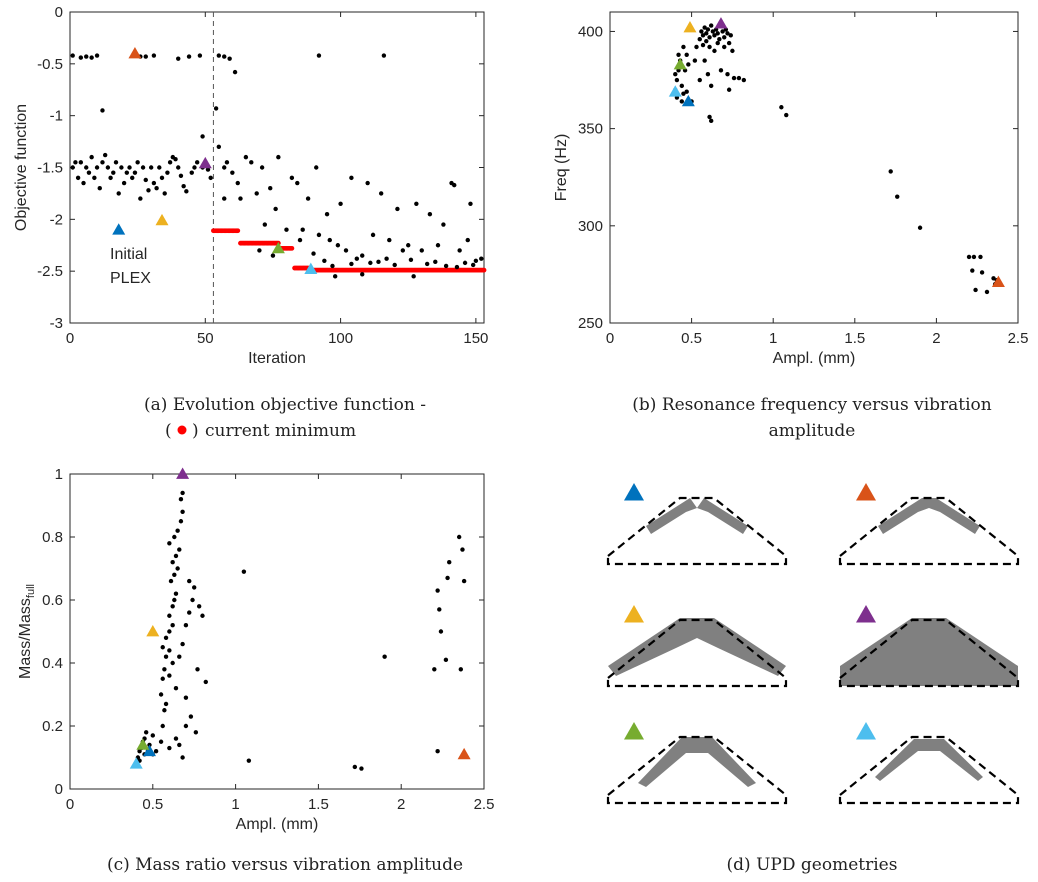 The width and height of the screenshot is (1038, 882). What do you see at coordinates (238, 231) in the screenshot?
I see `current-minimum-point` at bounding box center [238, 231].